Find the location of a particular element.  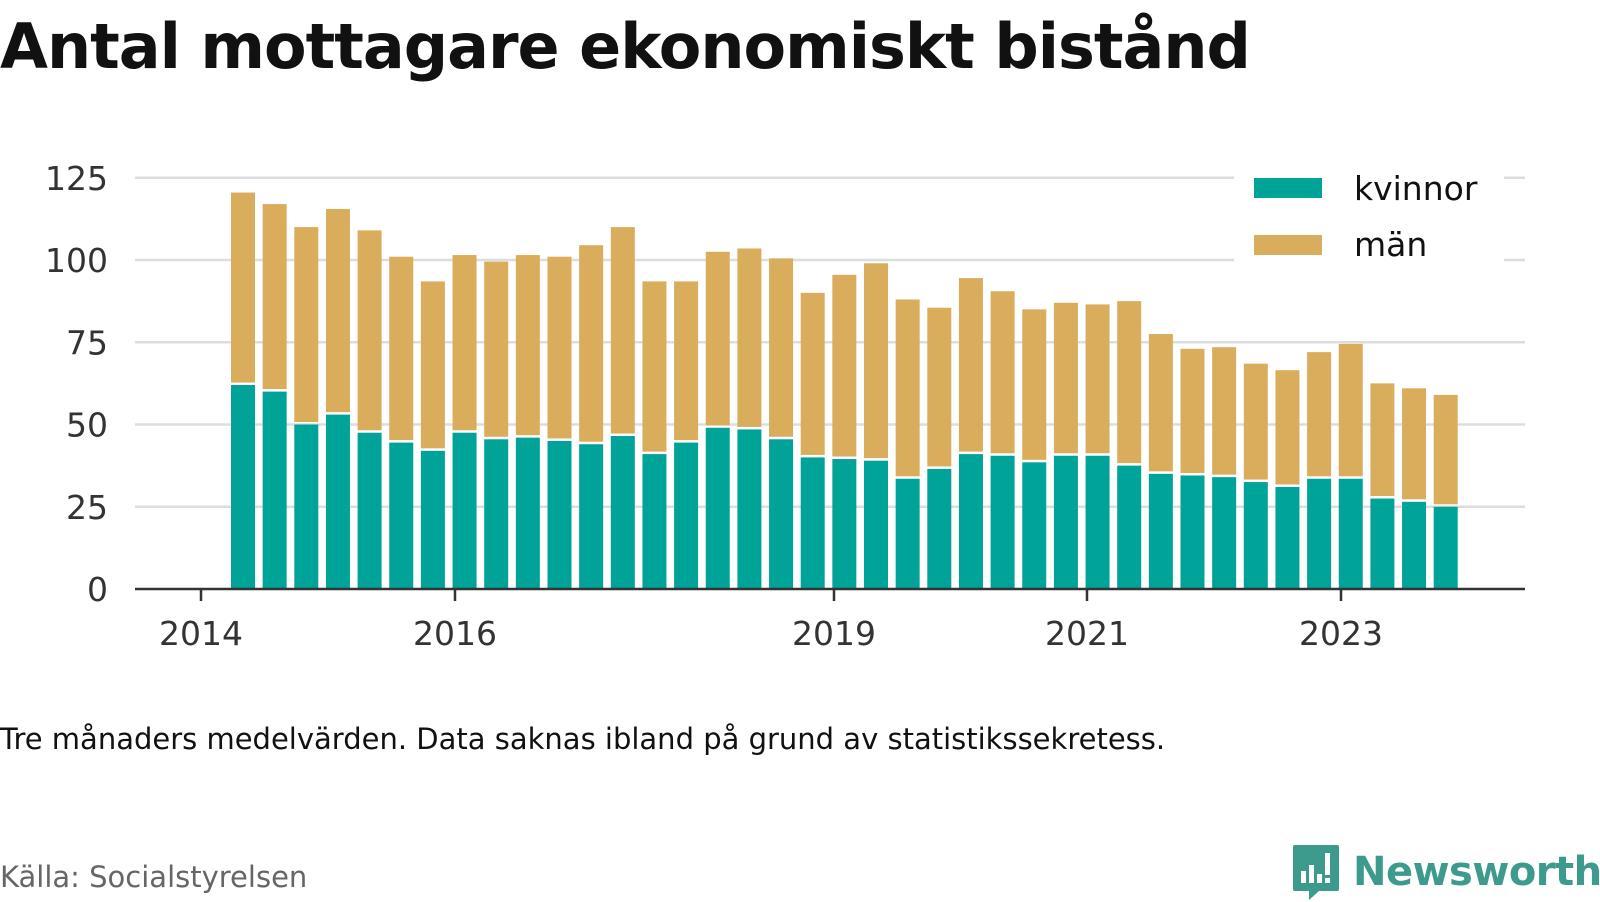

brand-name: Newsworthy is located at coordinates (1476, 872).